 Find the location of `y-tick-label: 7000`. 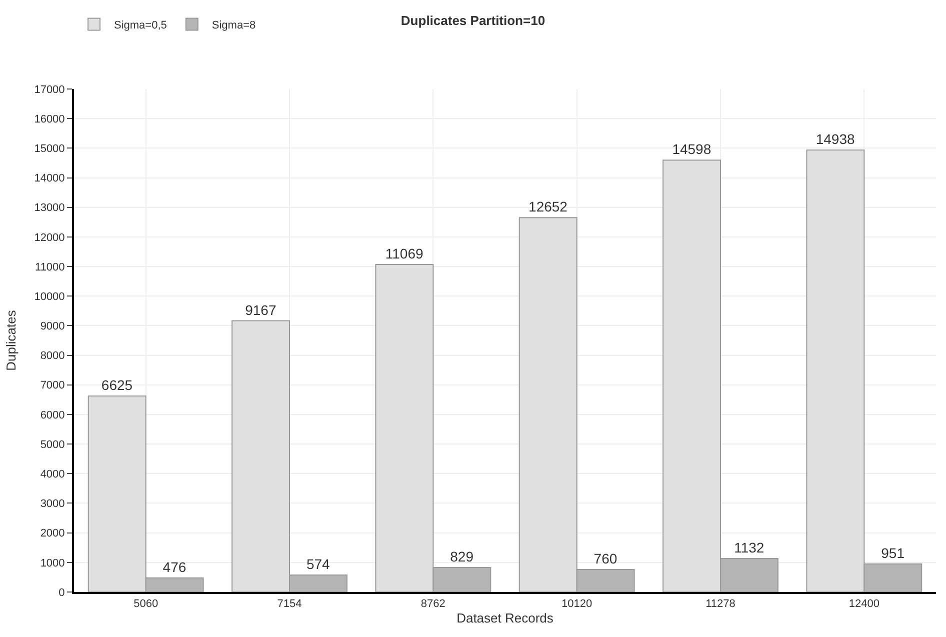

y-tick-label: 7000 is located at coordinates (52, 386).